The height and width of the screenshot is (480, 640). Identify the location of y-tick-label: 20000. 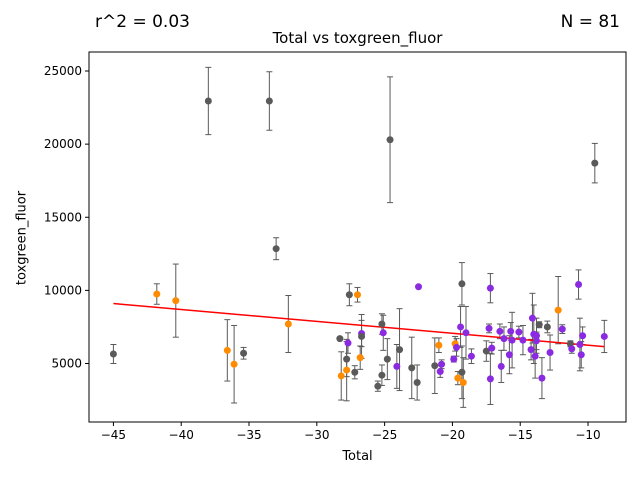
(63, 144).